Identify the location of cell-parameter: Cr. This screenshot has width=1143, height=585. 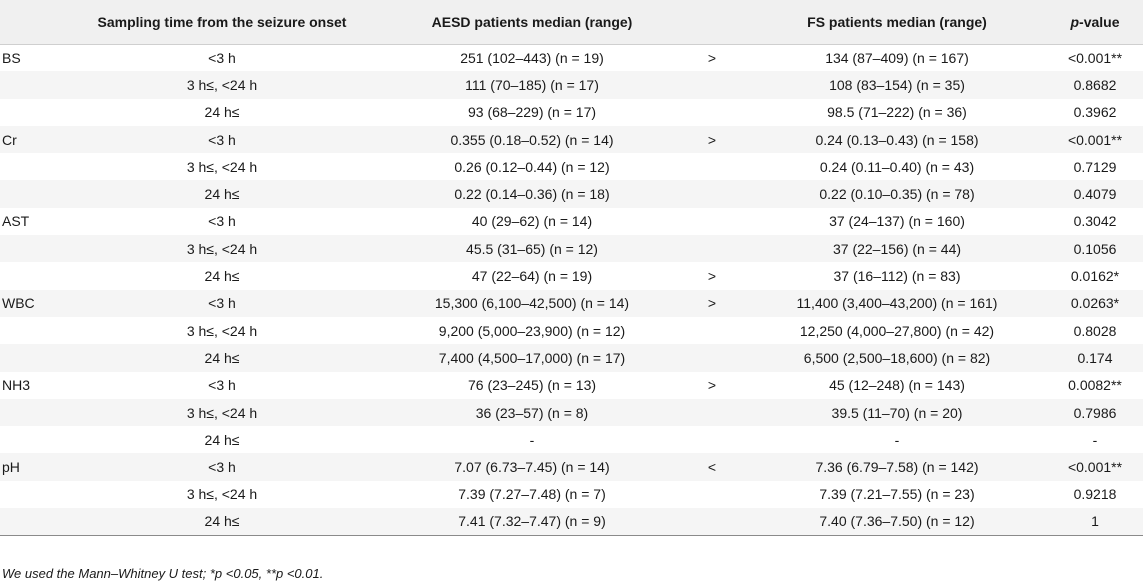
(9, 139).